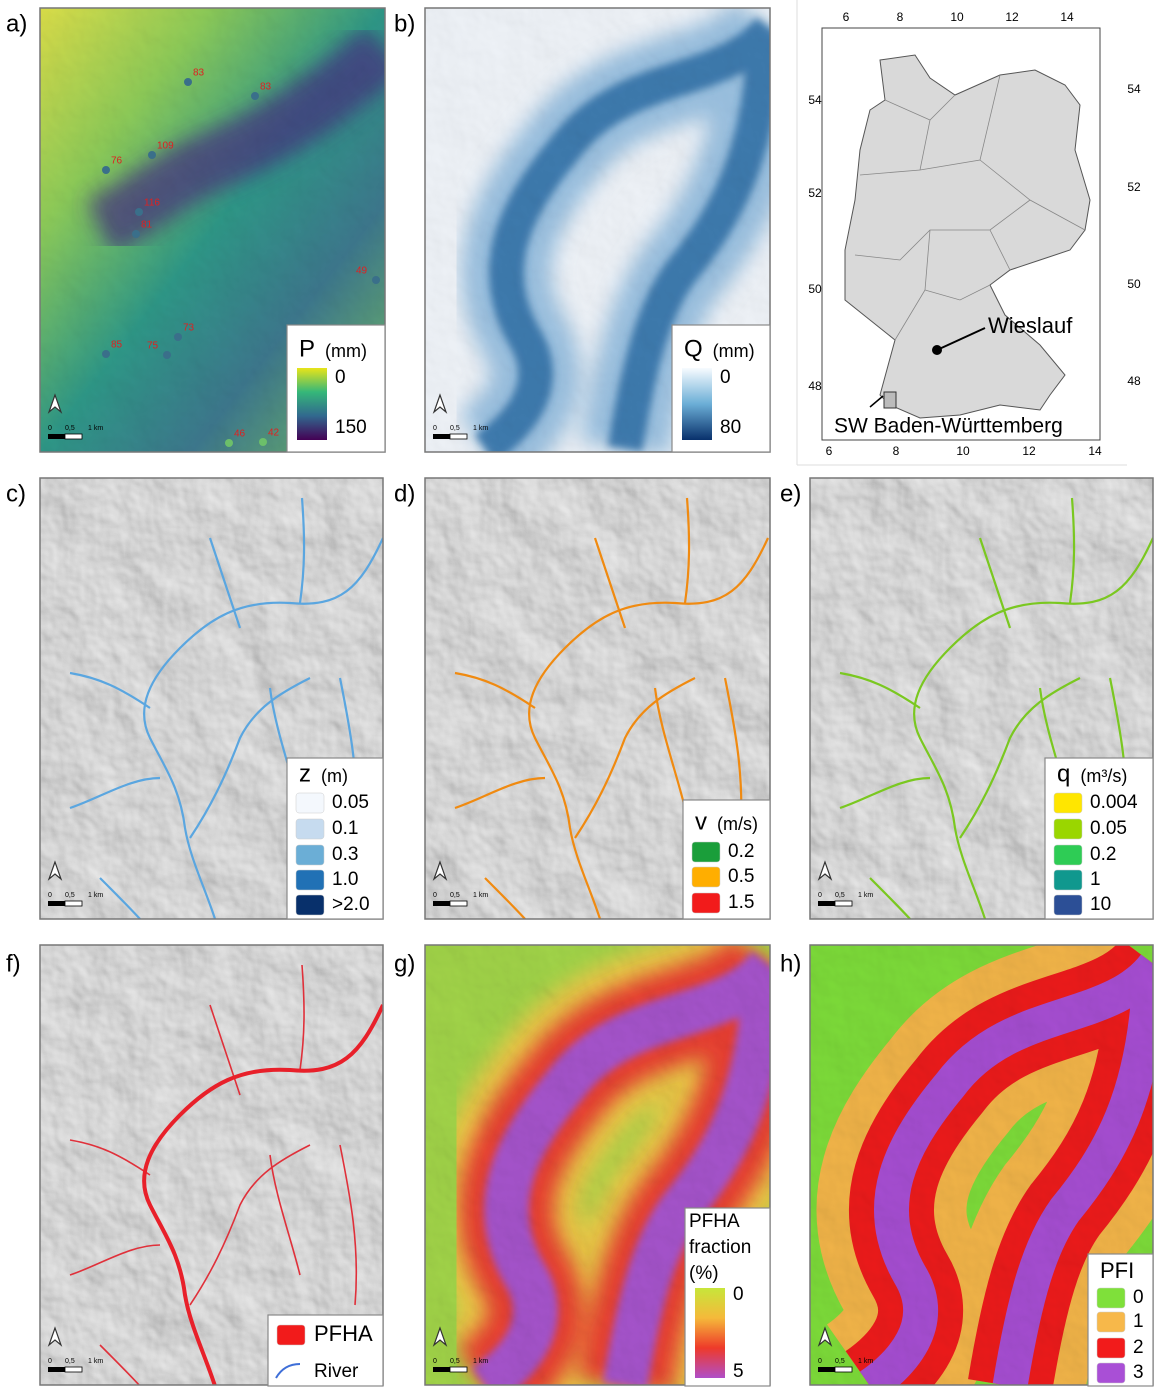 The image size is (1154, 1392). What do you see at coordinates (343, 1333) in the screenshot?
I see `legend-label: PFHA` at bounding box center [343, 1333].